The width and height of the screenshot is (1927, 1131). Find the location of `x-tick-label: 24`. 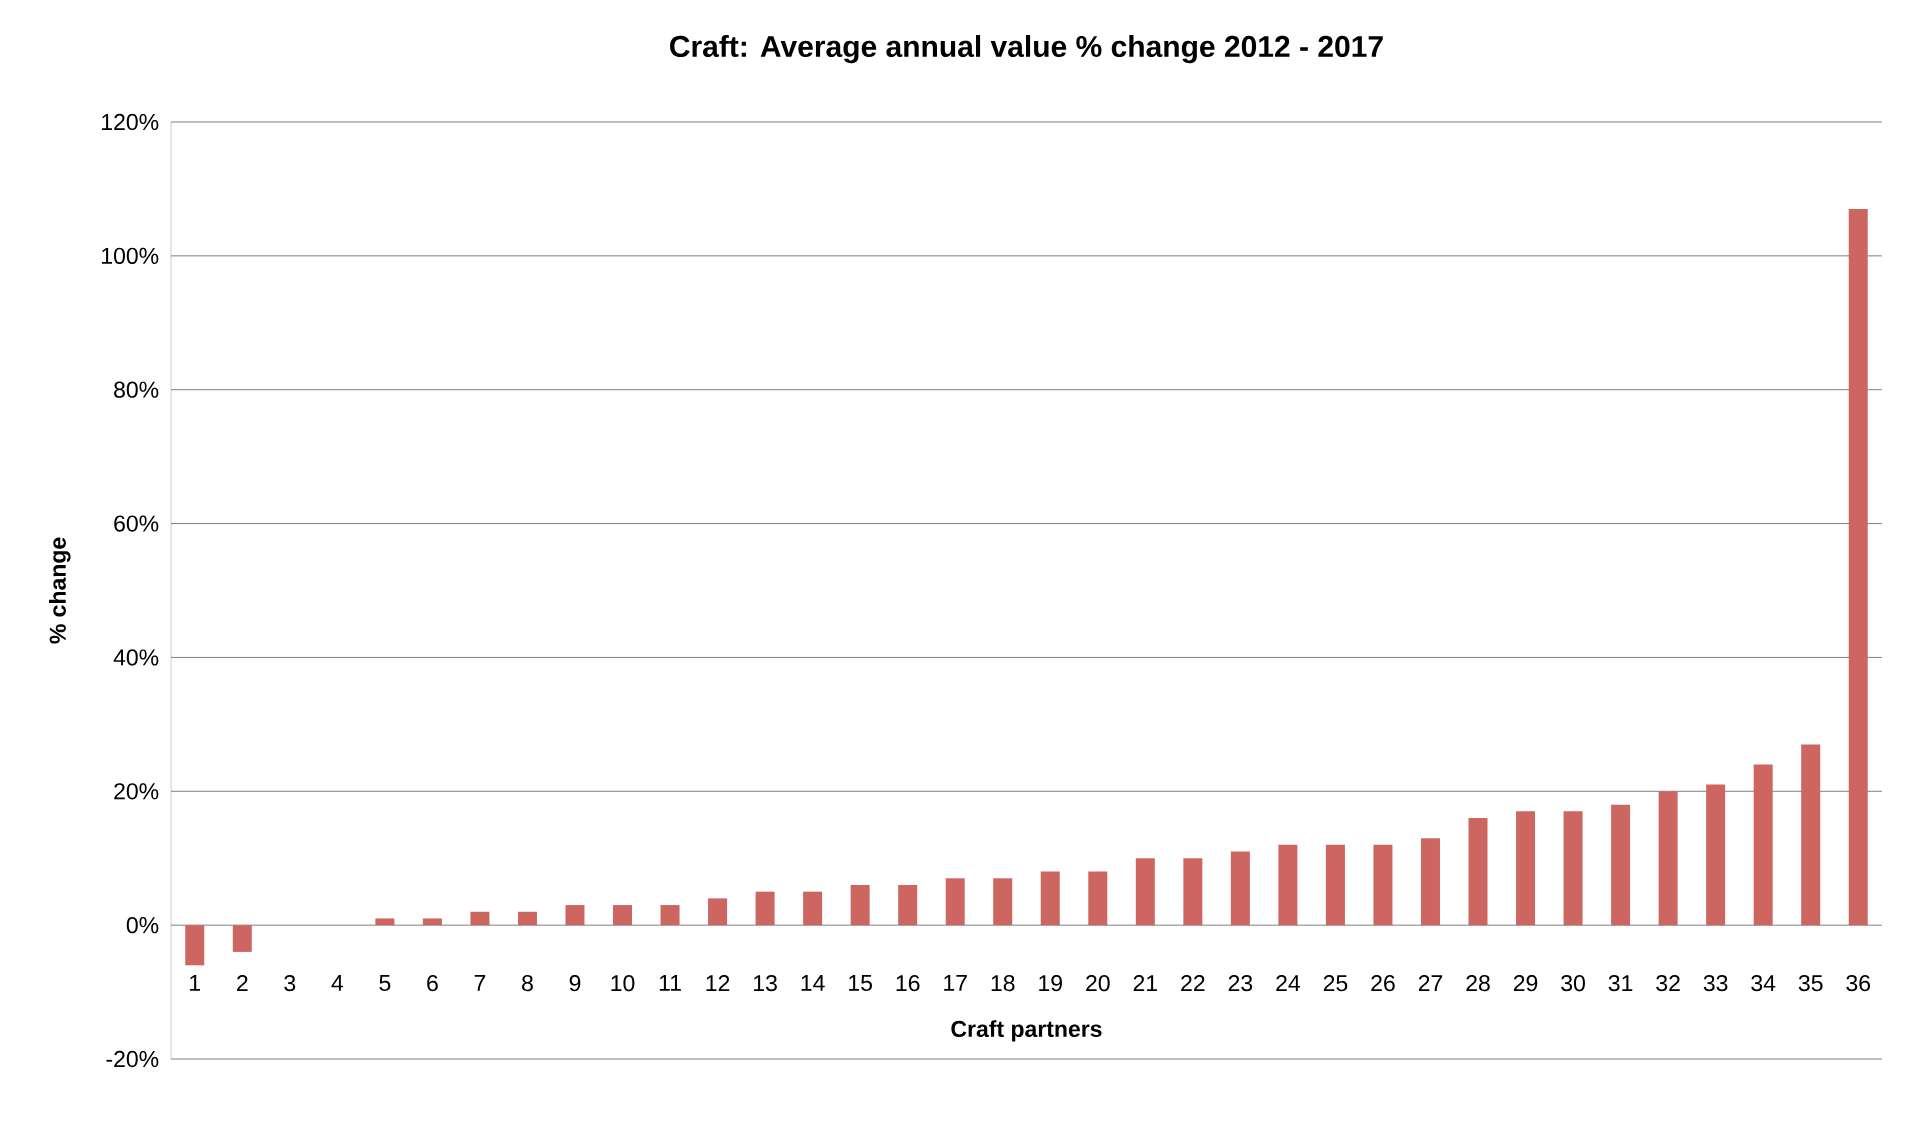

x-tick-label: 24 is located at coordinates (1288, 983).